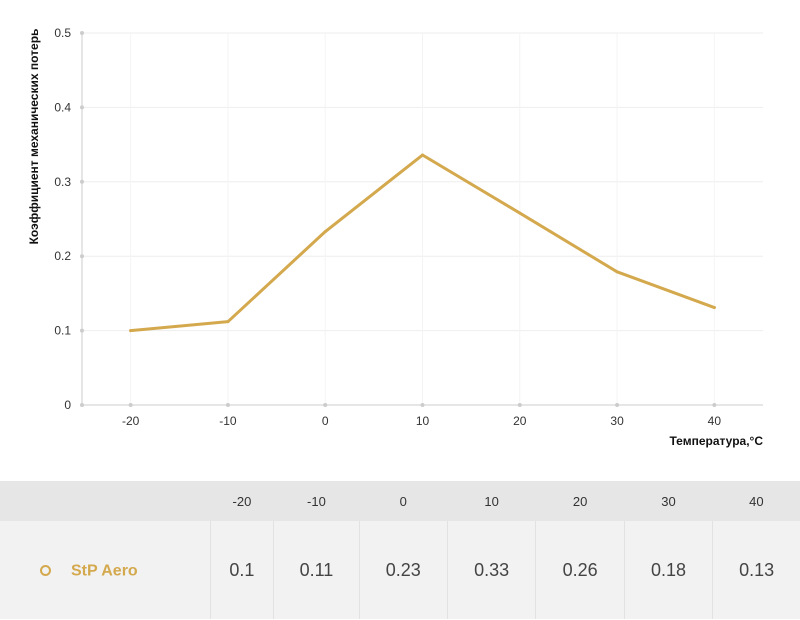 The image size is (800, 620). I want to click on series-cell: StP Aero, so click(105, 570).